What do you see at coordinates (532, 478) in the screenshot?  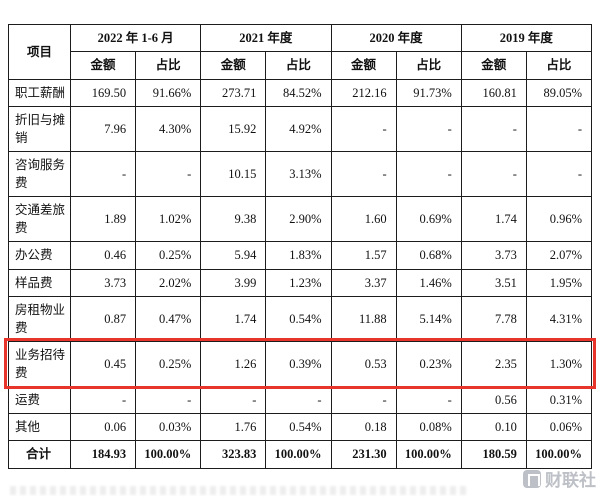 I see `watermark-logo-icon` at bounding box center [532, 478].